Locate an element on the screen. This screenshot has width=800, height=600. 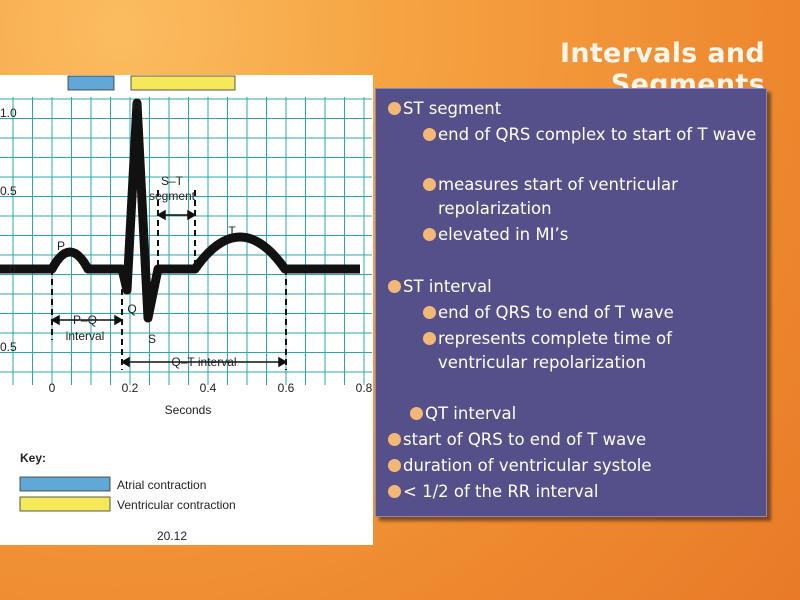
x-label: 0.8 is located at coordinates (364, 388).